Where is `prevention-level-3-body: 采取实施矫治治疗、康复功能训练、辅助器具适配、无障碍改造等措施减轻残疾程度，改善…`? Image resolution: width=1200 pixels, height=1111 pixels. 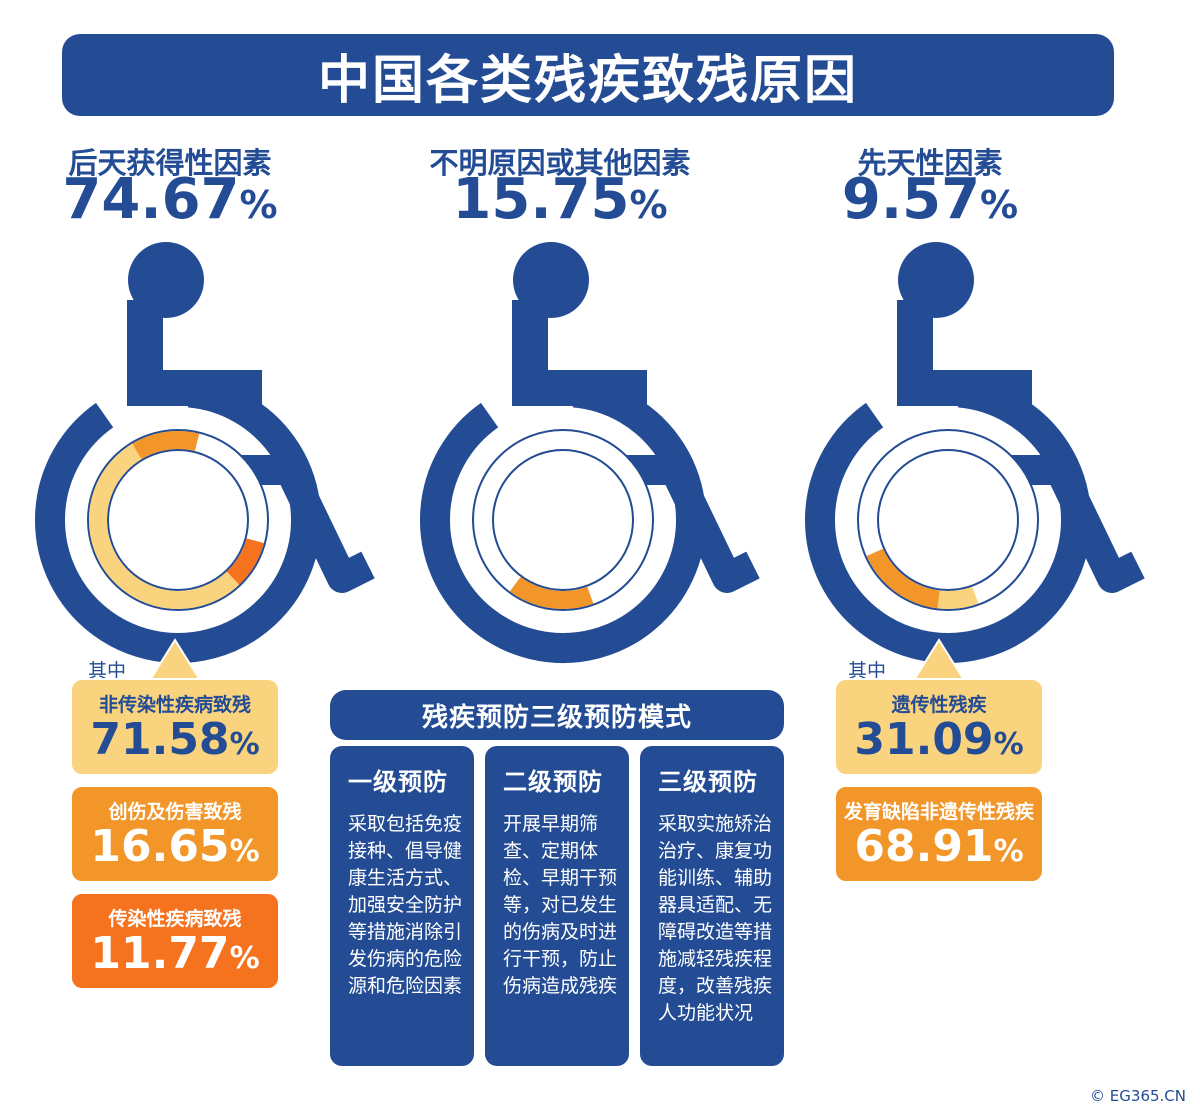 prevention-level-3-body: 采取实施矫治治疗、康复功能训练、辅助器具适配、无障碍改造等措施减轻残疾程度，改善… is located at coordinates (715, 918).